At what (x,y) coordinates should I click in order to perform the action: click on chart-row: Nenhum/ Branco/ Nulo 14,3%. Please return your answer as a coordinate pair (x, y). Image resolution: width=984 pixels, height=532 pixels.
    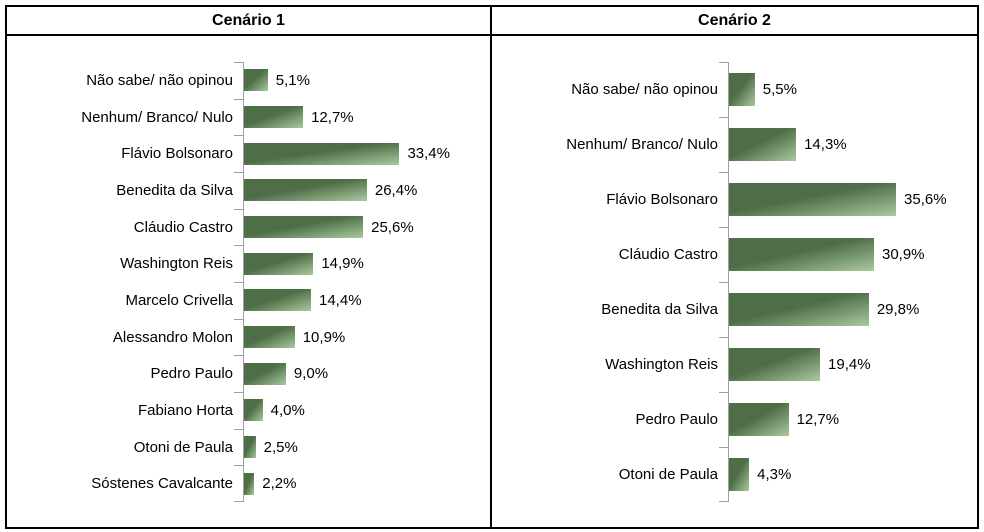
    Looking at the image, I should click on (735, 144).